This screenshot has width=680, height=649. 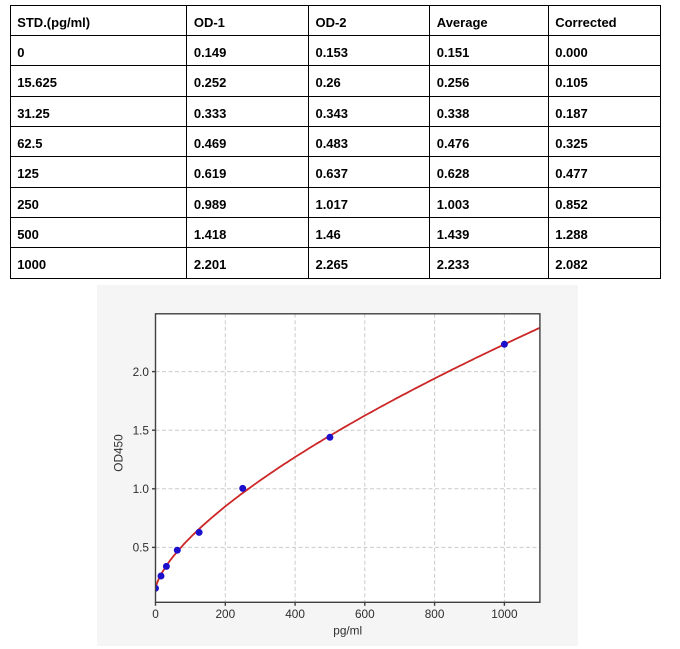 I want to click on svg-text: 0.5, so click(x=141, y=548).